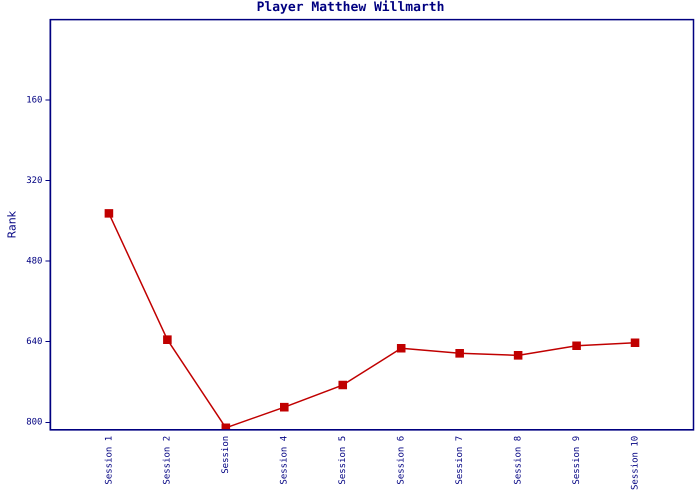 The width and height of the screenshot is (700, 500). What do you see at coordinates (109, 460) in the screenshot?
I see `x-tick-label: Session 1` at bounding box center [109, 460].